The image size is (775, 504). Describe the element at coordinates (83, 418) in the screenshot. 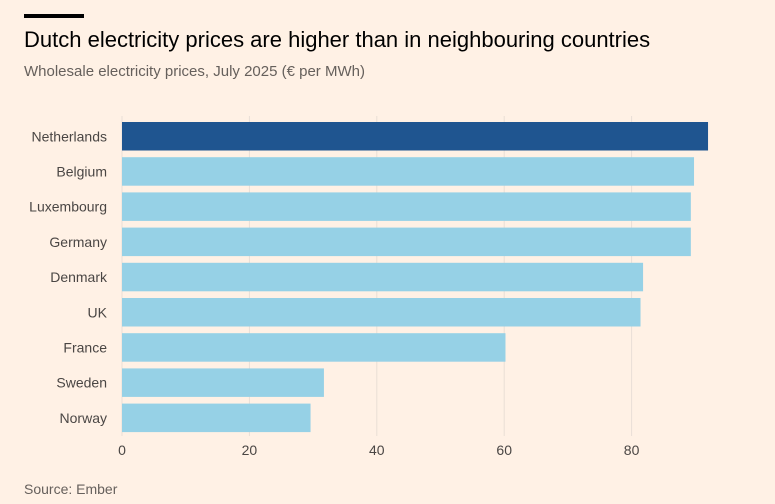

I see `category-label-norway: Norway` at that location.